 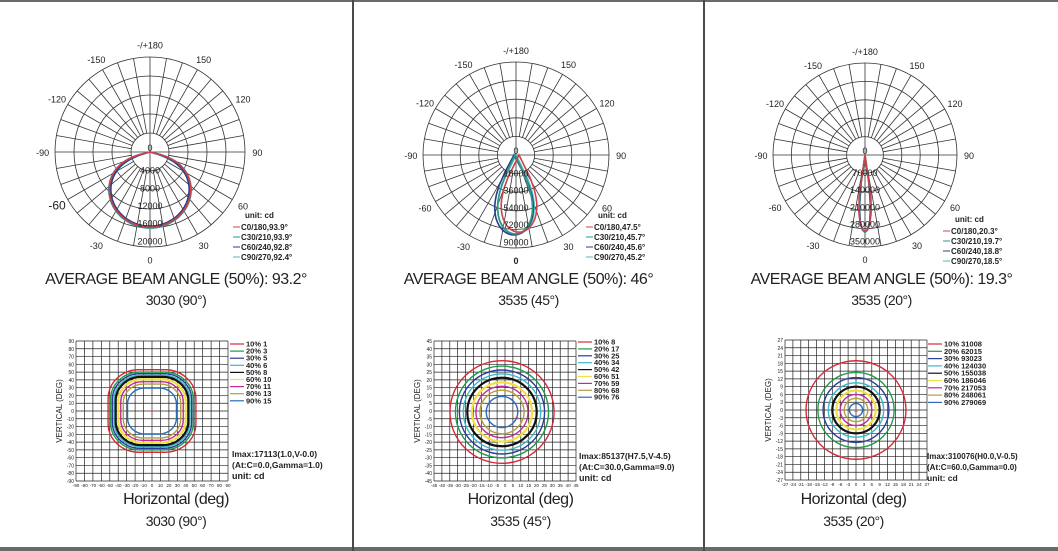 What do you see at coordinates (619, 247) in the screenshot?
I see `legend-entry: C60/240,45.6°` at bounding box center [619, 247].